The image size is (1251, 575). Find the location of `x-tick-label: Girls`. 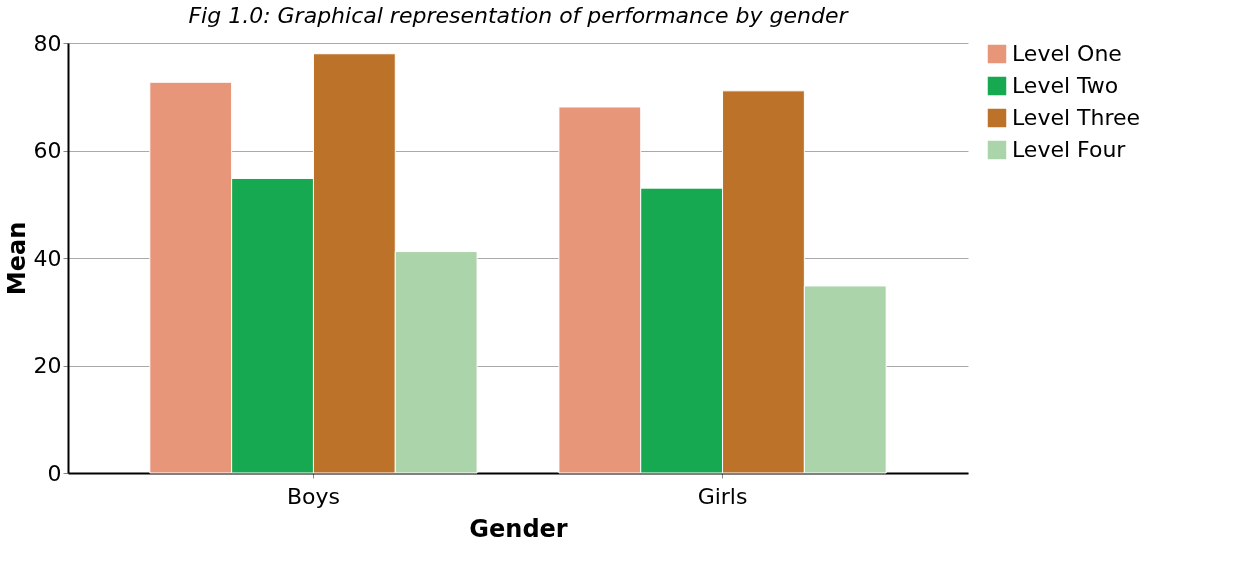

x-tick-label: Girls is located at coordinates (722, 496).